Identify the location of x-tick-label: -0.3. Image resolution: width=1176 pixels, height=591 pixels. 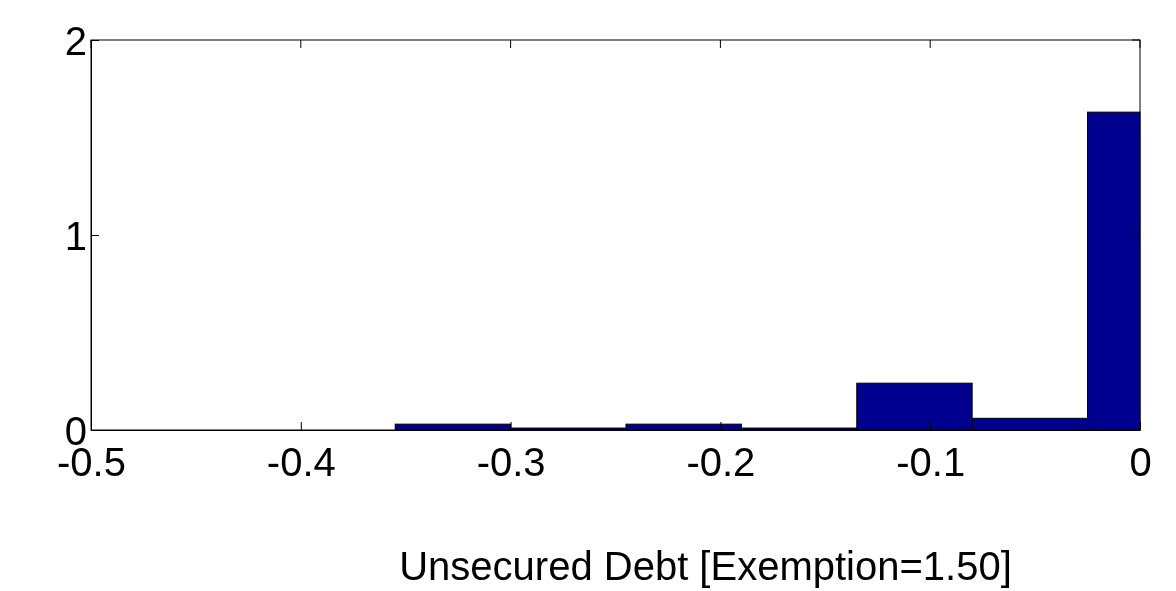
(511, 462).